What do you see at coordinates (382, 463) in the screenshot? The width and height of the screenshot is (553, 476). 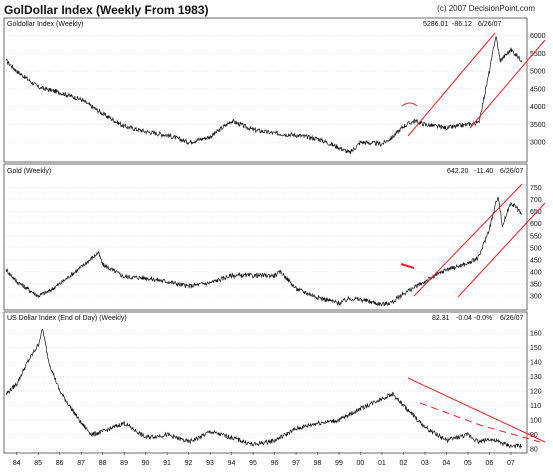 I see `x-tick-label: 01` at bounding box center [382, 463].